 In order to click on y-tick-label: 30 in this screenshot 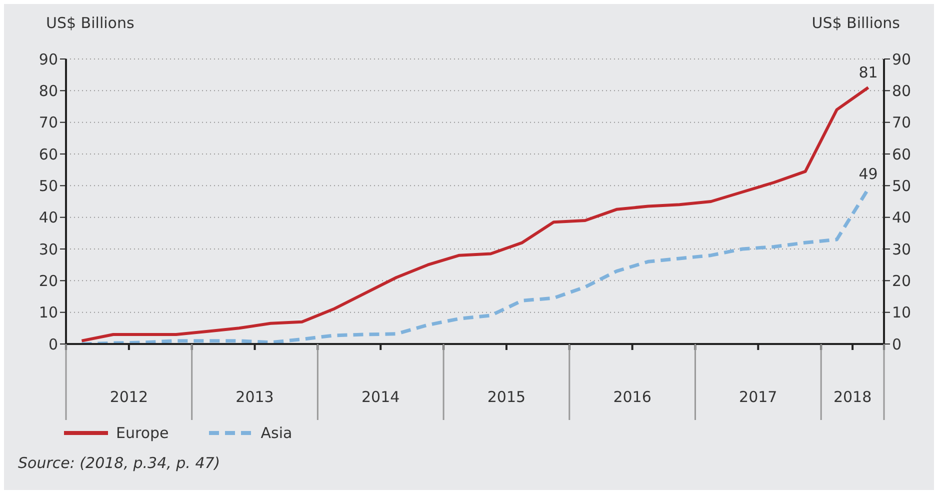, I will do `click(48, 249)`.